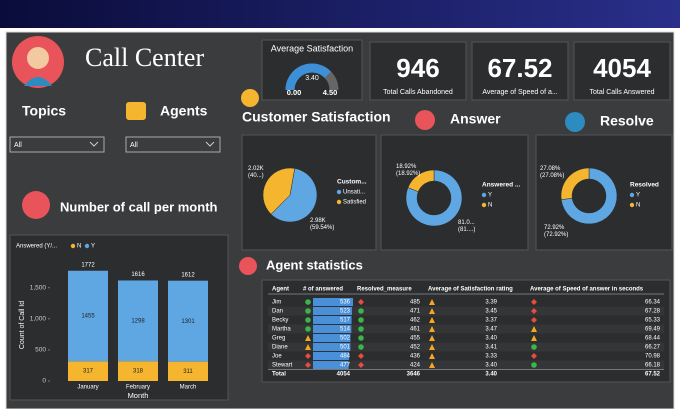  I want to click on agents-icon, so click(136, 111).